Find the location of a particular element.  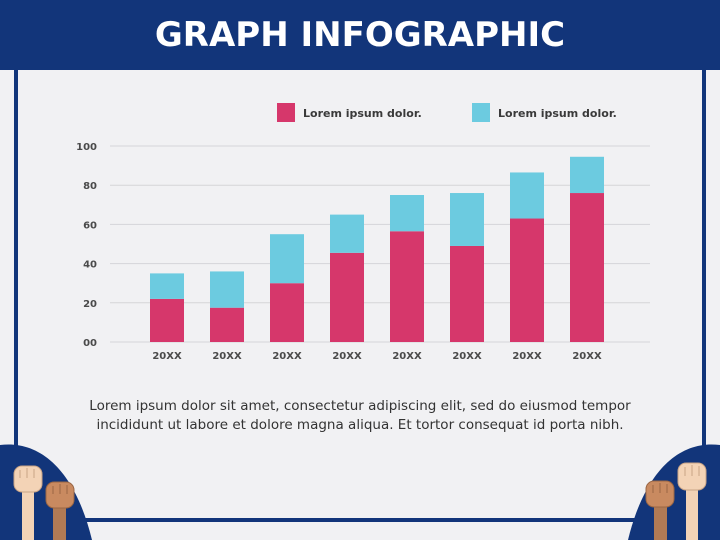

y-axis-ticks: 00 20 40 60 80 100 is located at coordinates (86, 245).